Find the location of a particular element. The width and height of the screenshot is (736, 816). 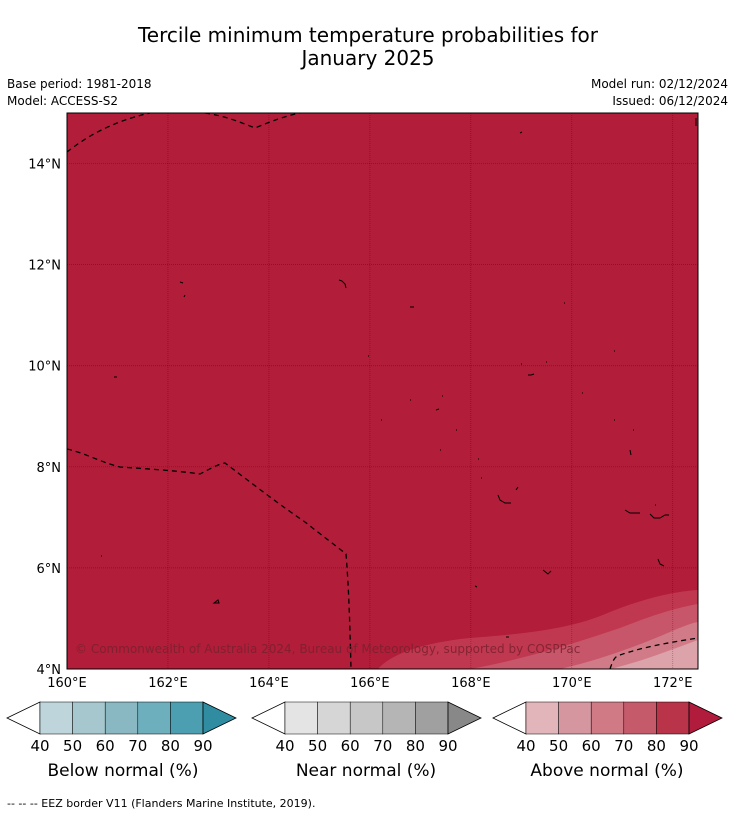

near-normal-colorbar: 40 50 60 70 80 90 is located at coordinates (366, 728).